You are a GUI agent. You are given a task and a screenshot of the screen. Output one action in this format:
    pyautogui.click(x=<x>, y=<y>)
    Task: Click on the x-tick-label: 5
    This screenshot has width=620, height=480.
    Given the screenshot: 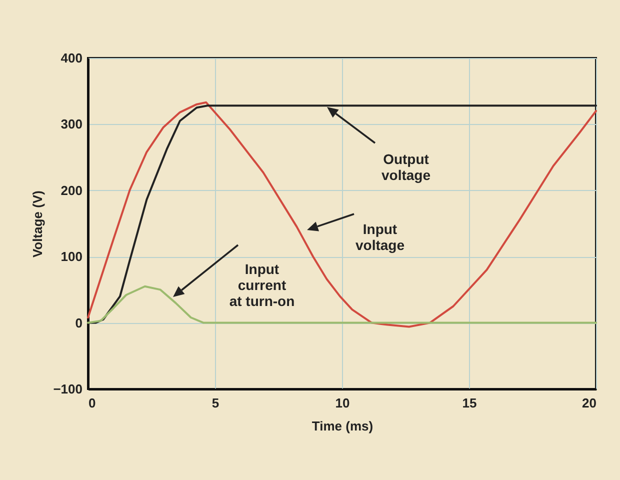 What is the action you would take?
    pyautogui.click(x=216, y=403)
    